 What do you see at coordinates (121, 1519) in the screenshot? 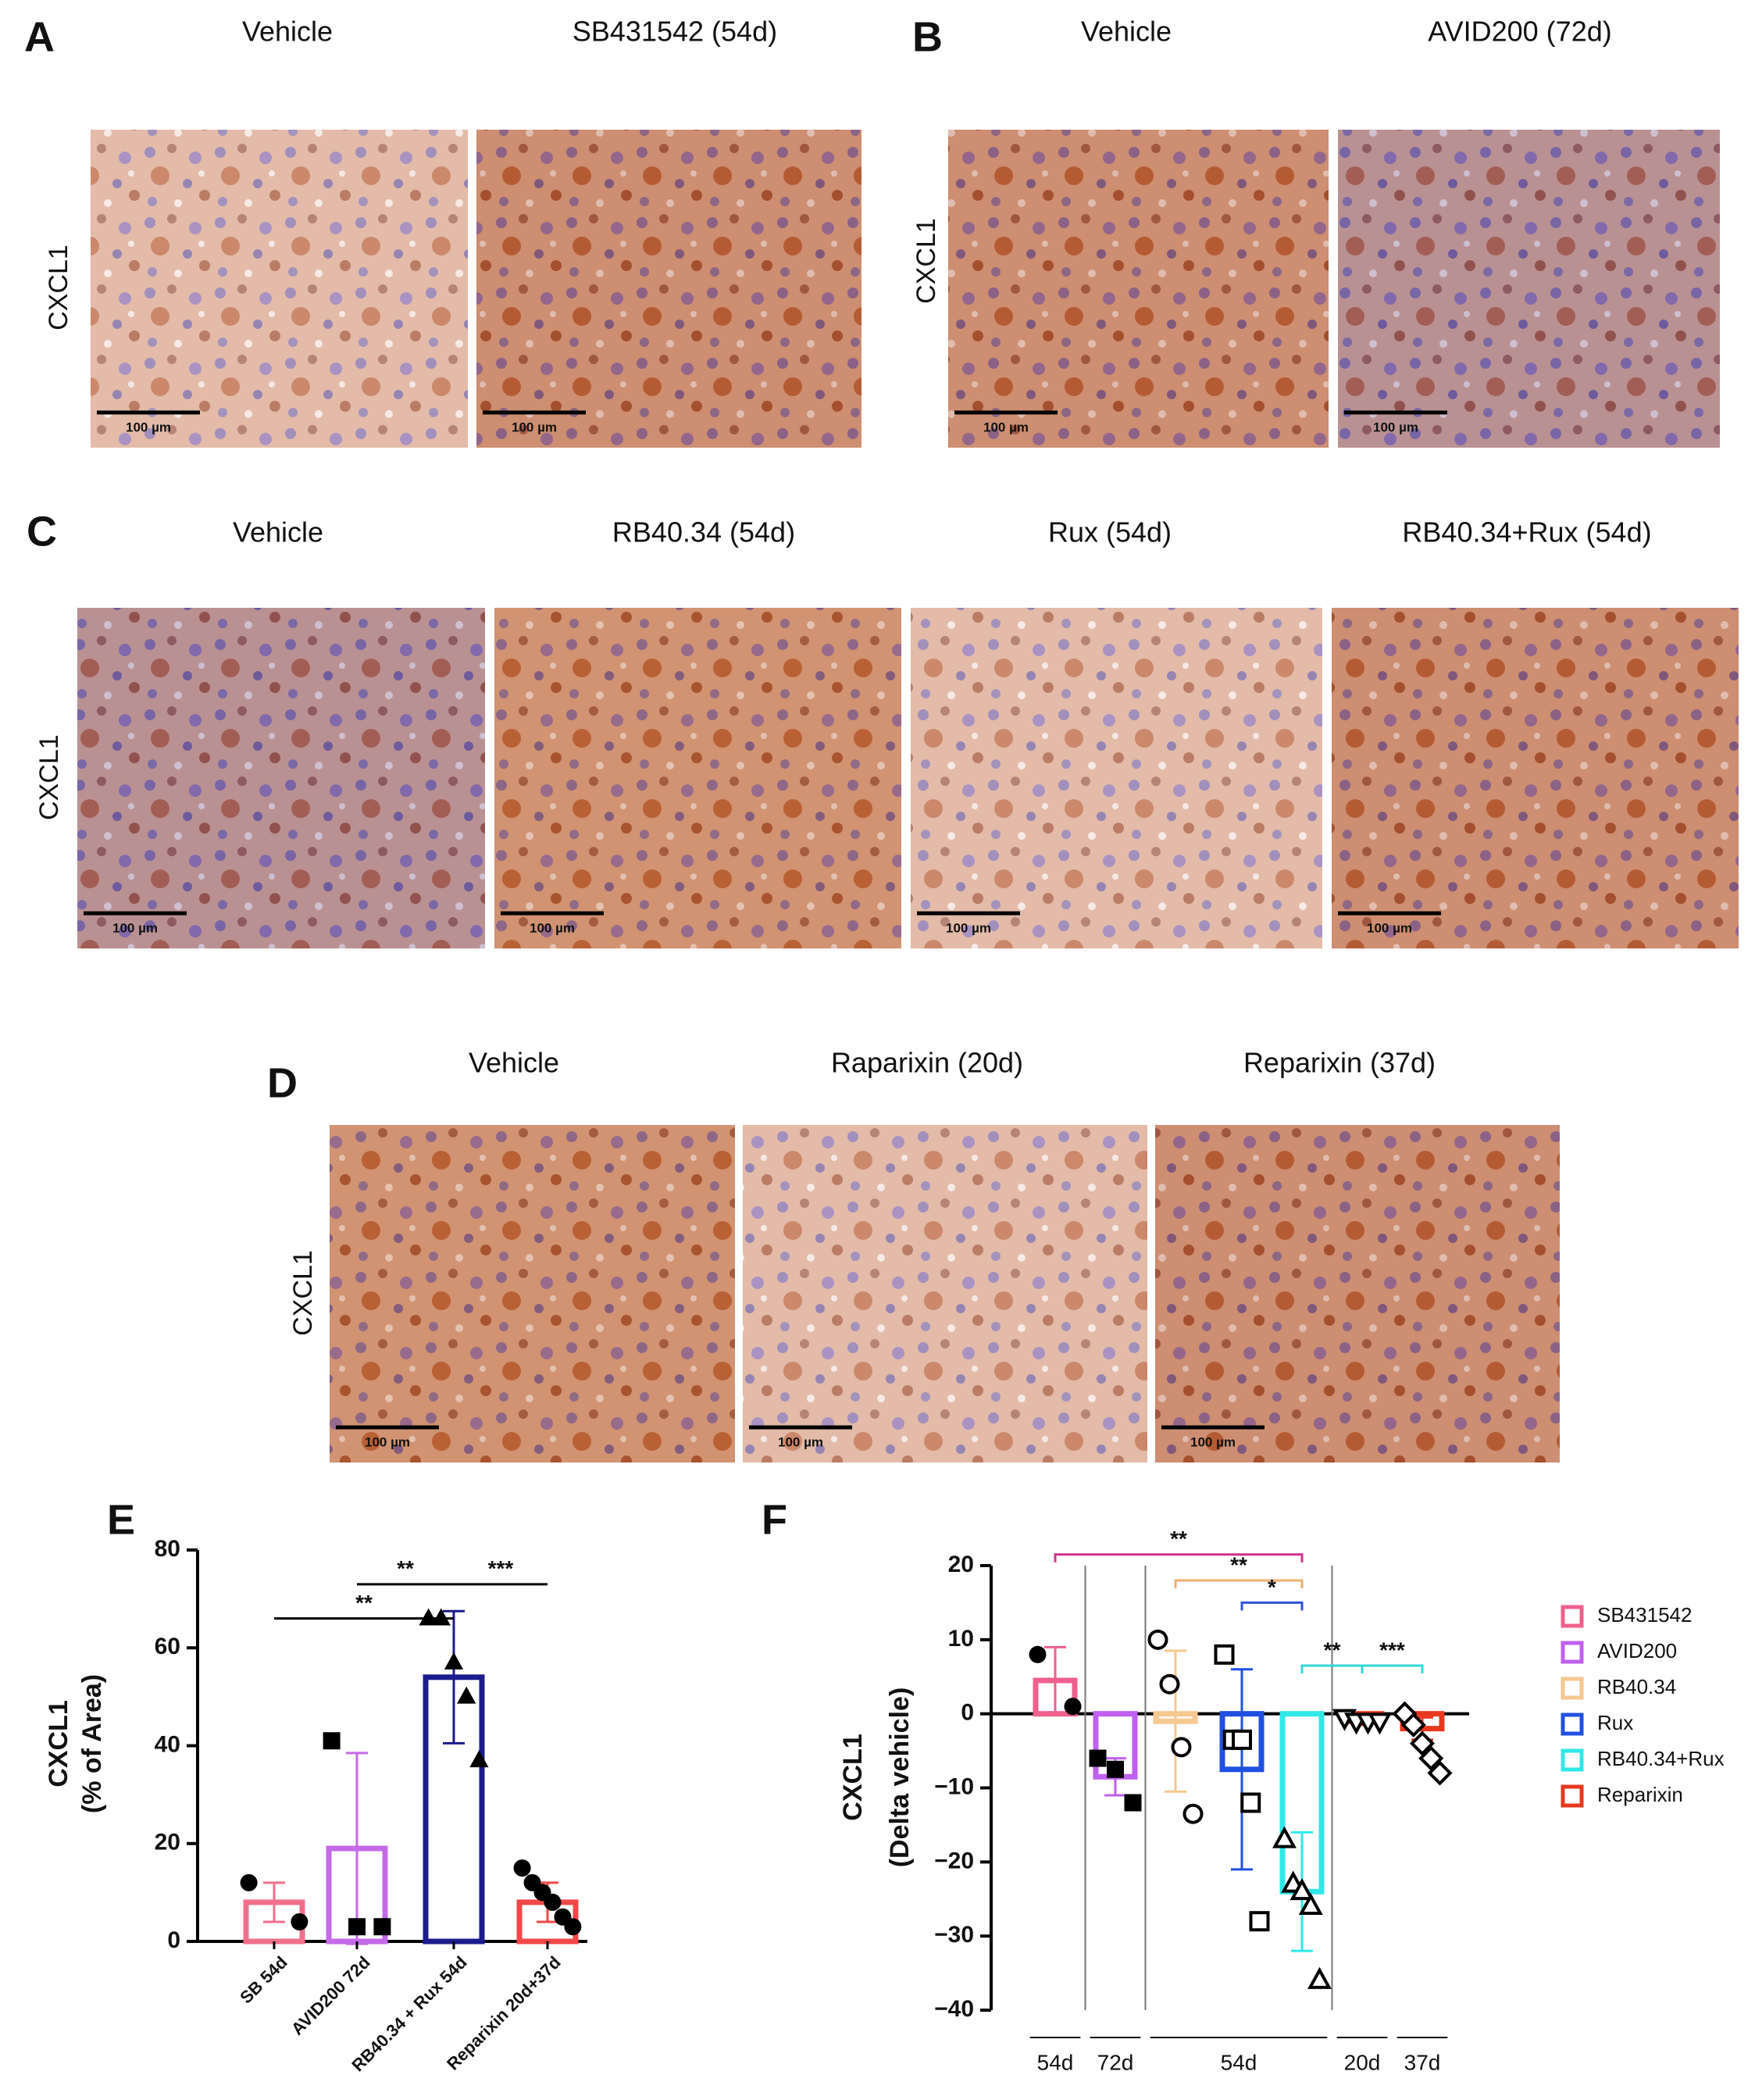
I see `panel-letter: E` at bounding box center [121, 1519].